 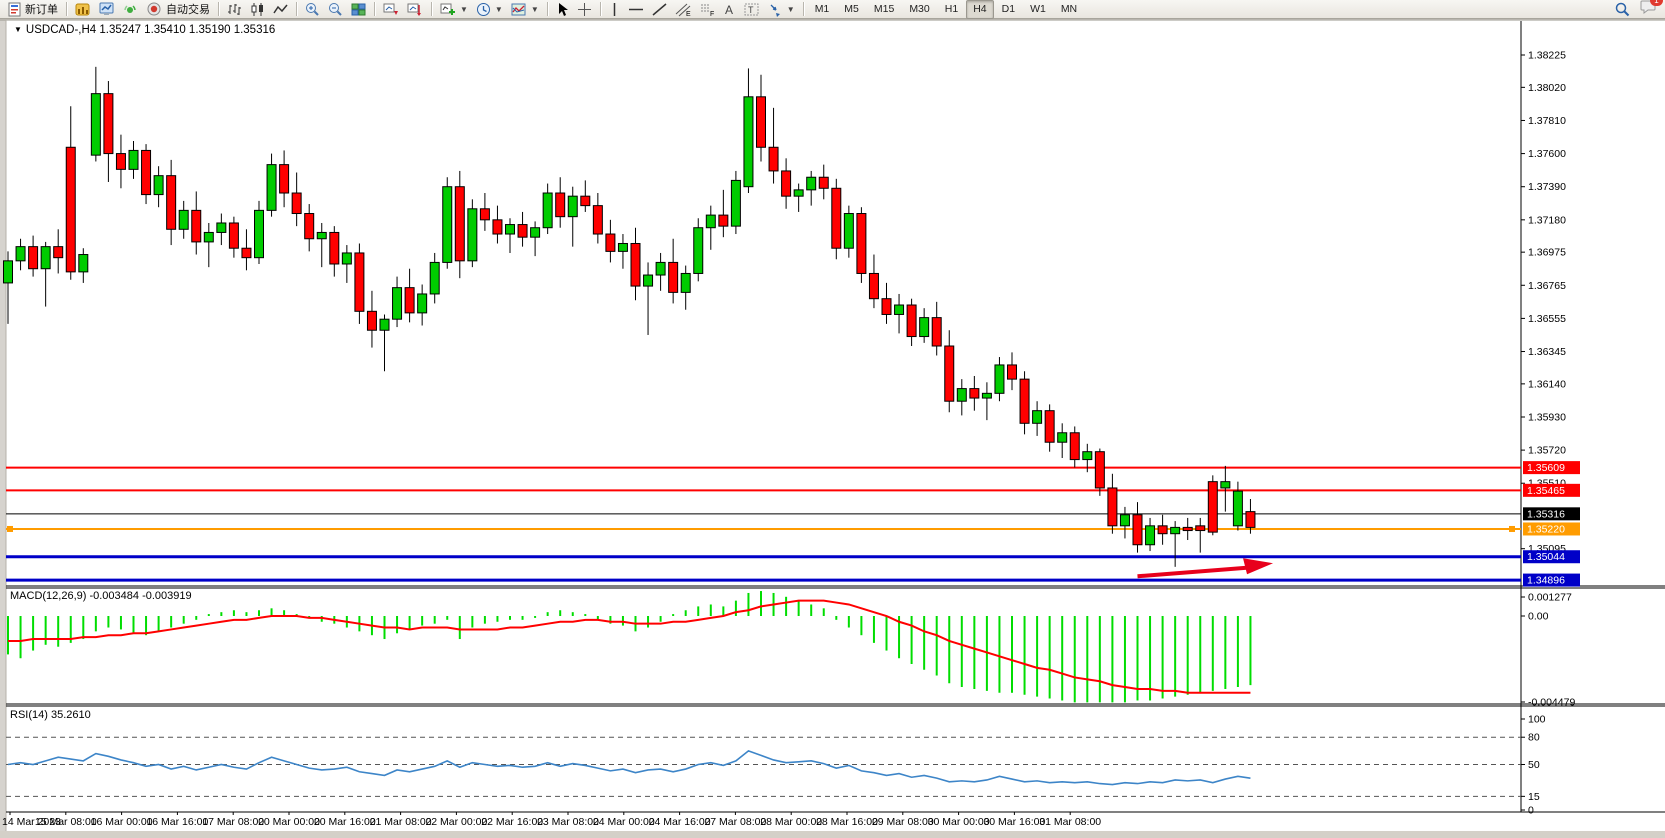 What do you see at coordinates (1008, 8) in the screenshot?
I see `timeframe-button-d1: D1` at bounding box center [1008, 8].